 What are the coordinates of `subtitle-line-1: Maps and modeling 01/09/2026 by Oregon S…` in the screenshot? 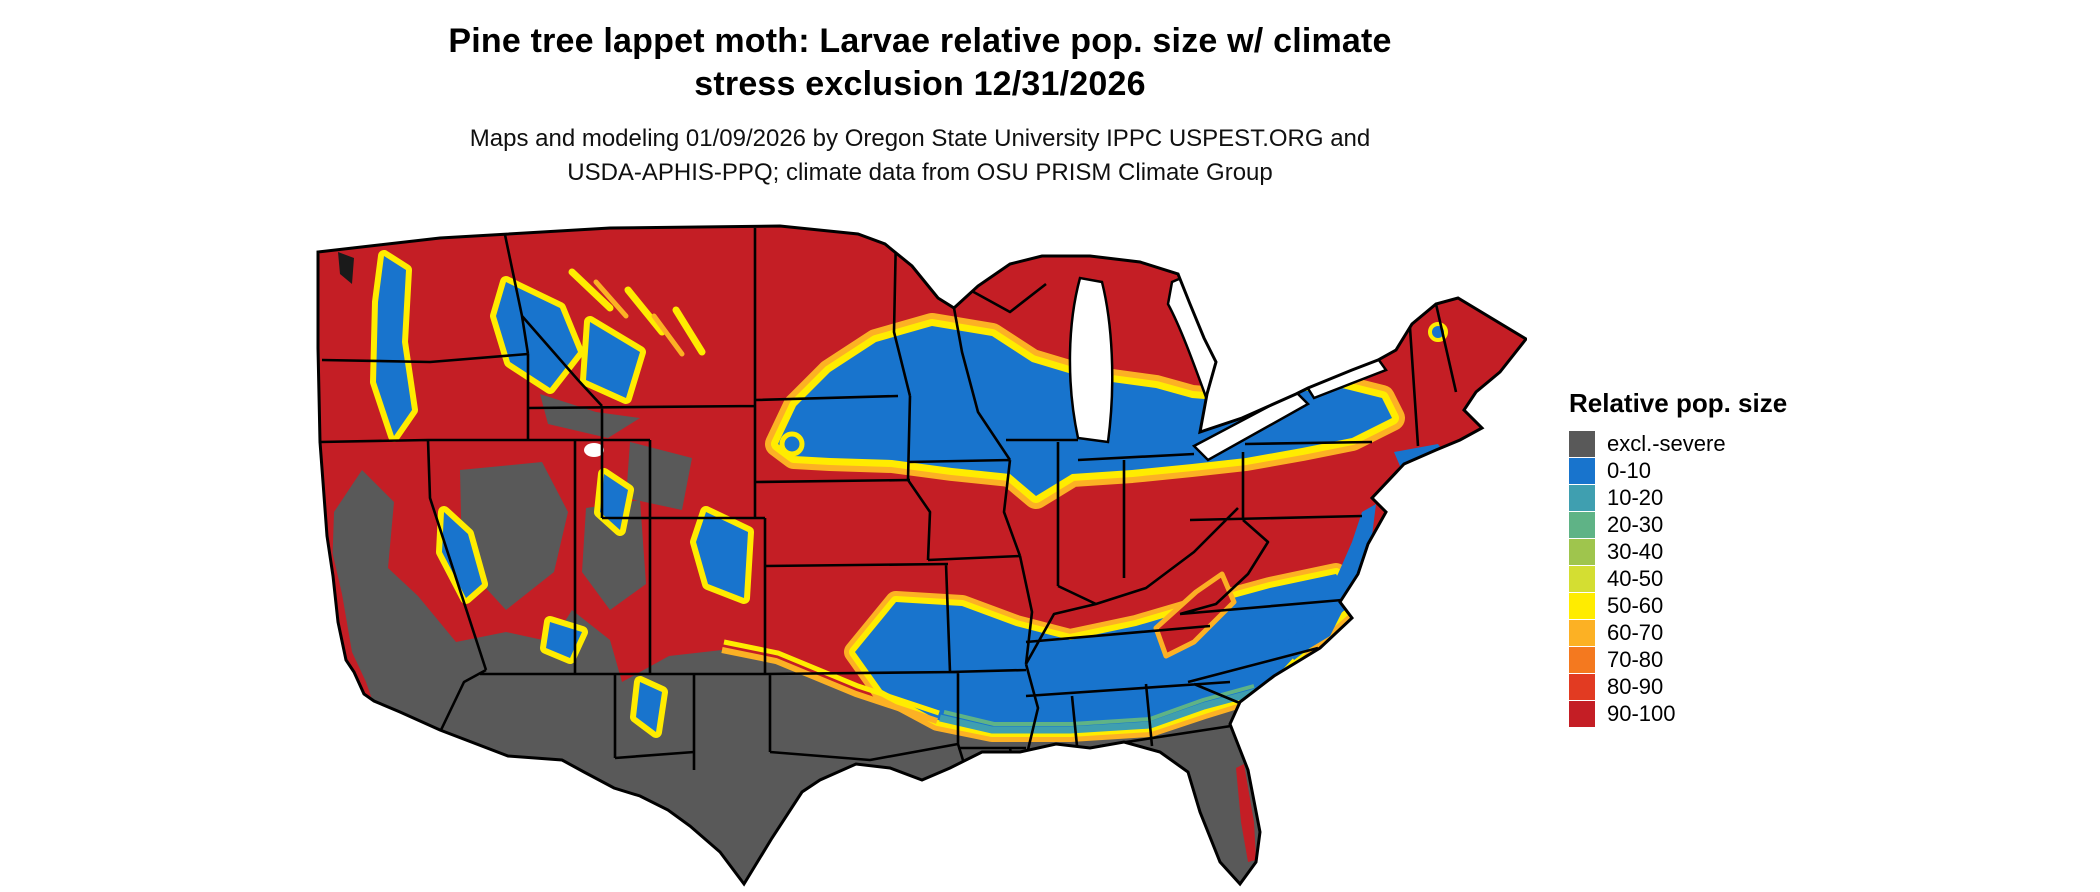 It's located at (920, 138).